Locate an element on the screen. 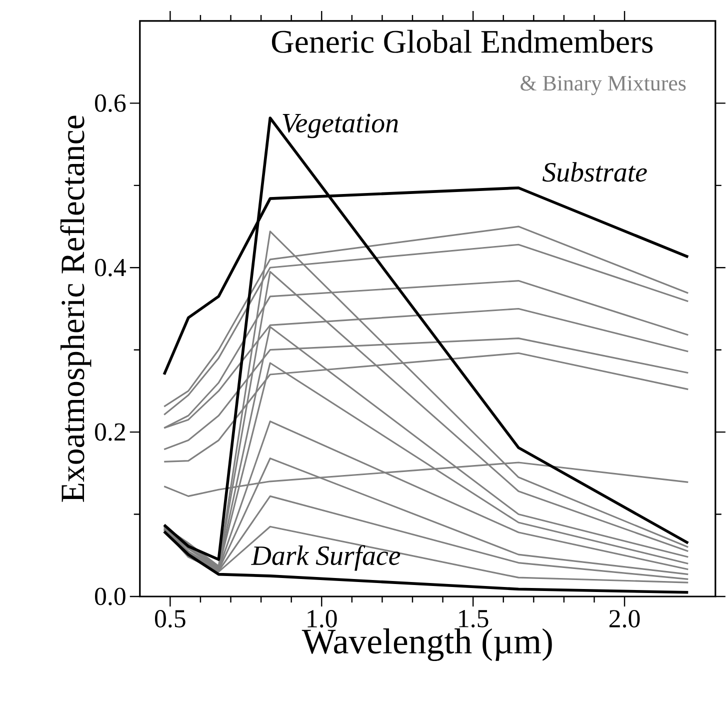  text: & Binary Mixtures is located at coordinates (603, 85).